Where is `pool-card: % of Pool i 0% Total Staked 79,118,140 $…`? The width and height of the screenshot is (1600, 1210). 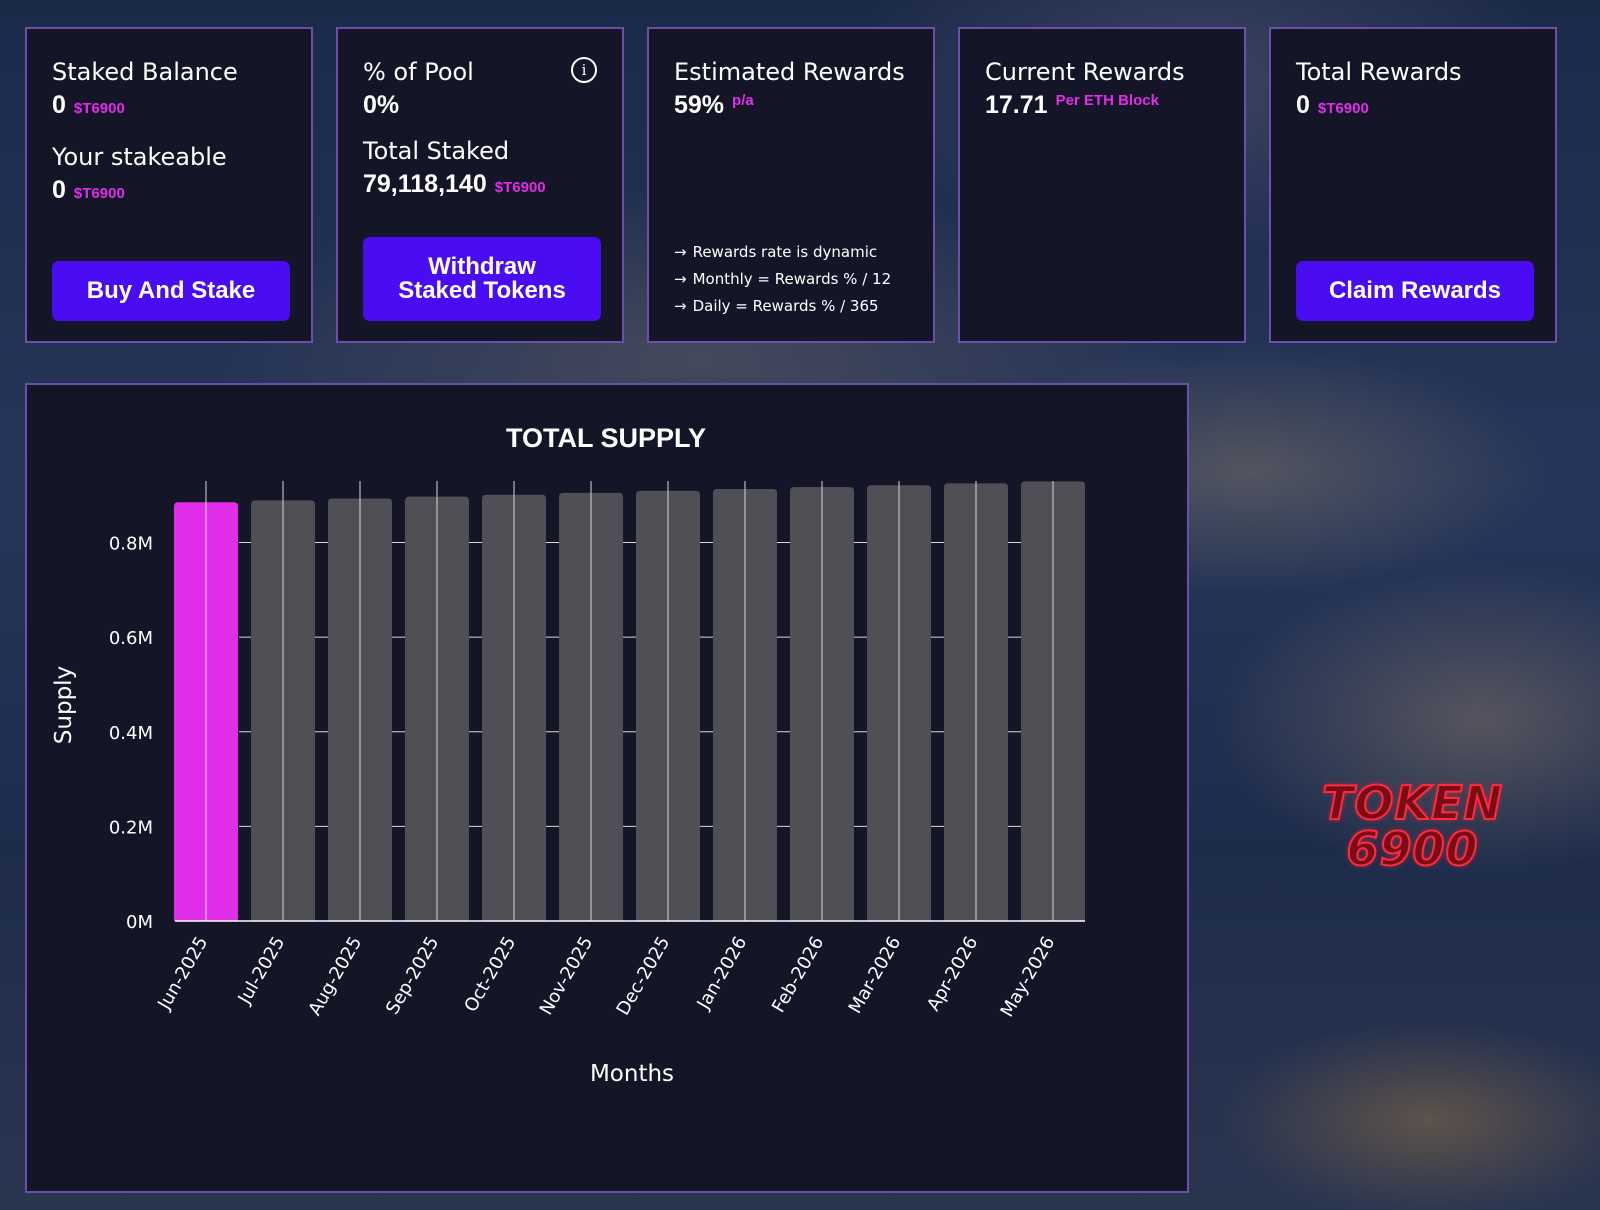
pool-card: % of Pool i 0% Total Staked 79,118,140 $… is located at coordinates (480, 185).